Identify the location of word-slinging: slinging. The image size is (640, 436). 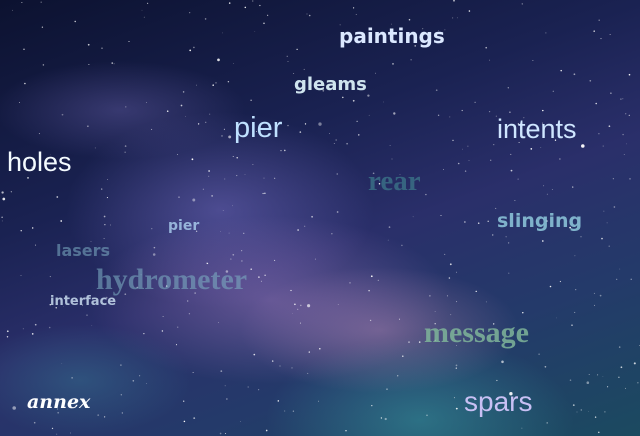
(540, 221).